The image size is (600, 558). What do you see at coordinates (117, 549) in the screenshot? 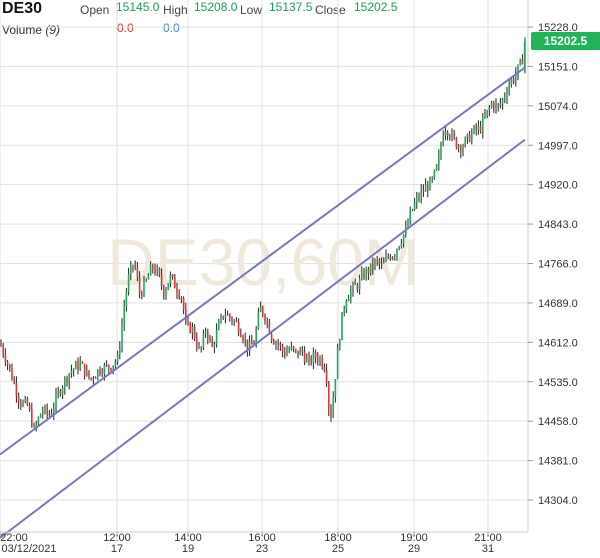
I see `x-tick-date: 17` at bounding box center [117, 549].